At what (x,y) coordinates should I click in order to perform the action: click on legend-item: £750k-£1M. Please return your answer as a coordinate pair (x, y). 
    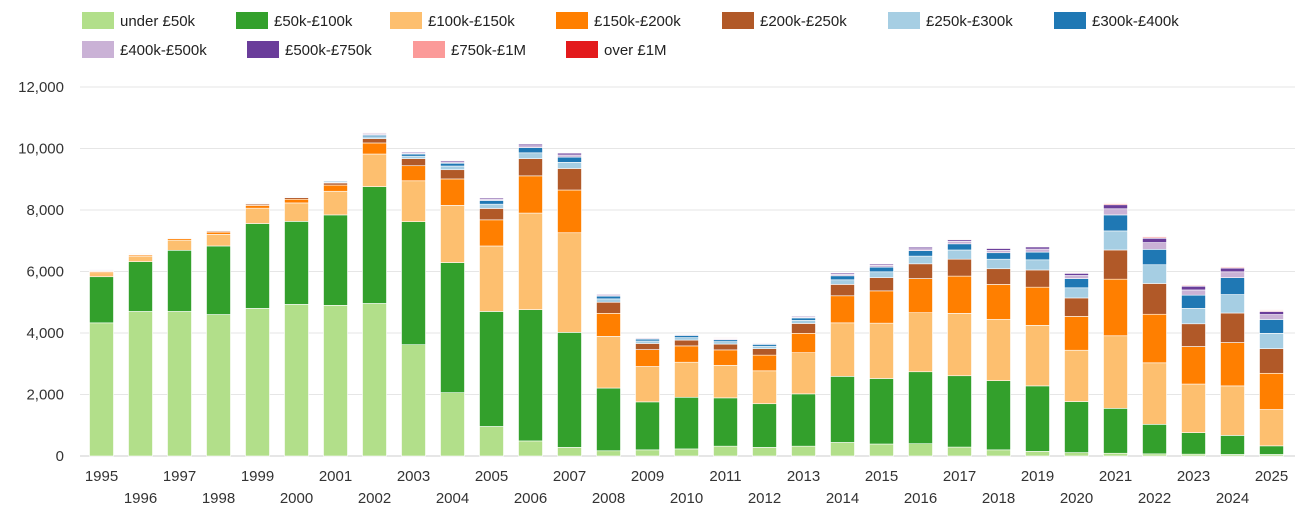
    Looking at the image, I should click on (469, 50).